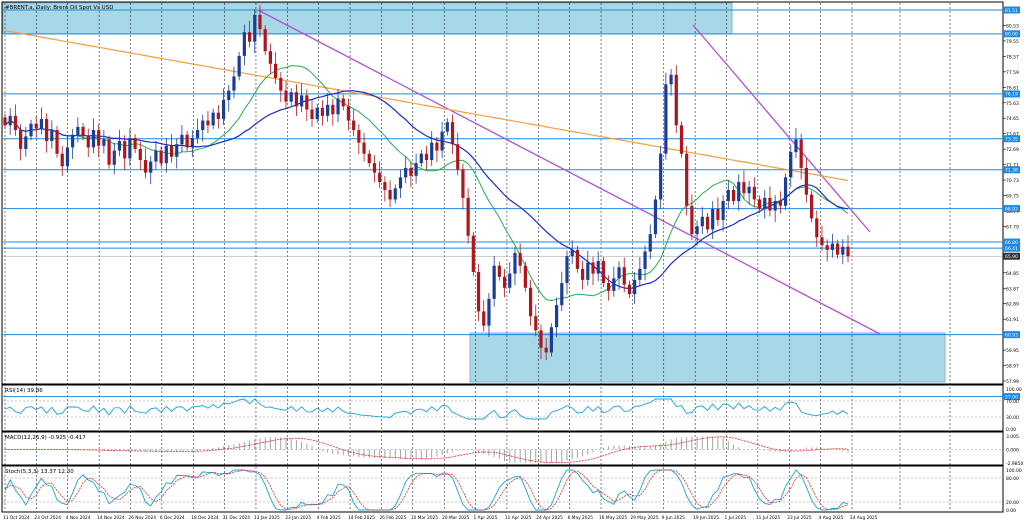 This screenshot has height=522, width=1024. Describe the element at coordinates (1012, 418) in the screenshot. I see `panel-tick-label: 30.00` at that location.